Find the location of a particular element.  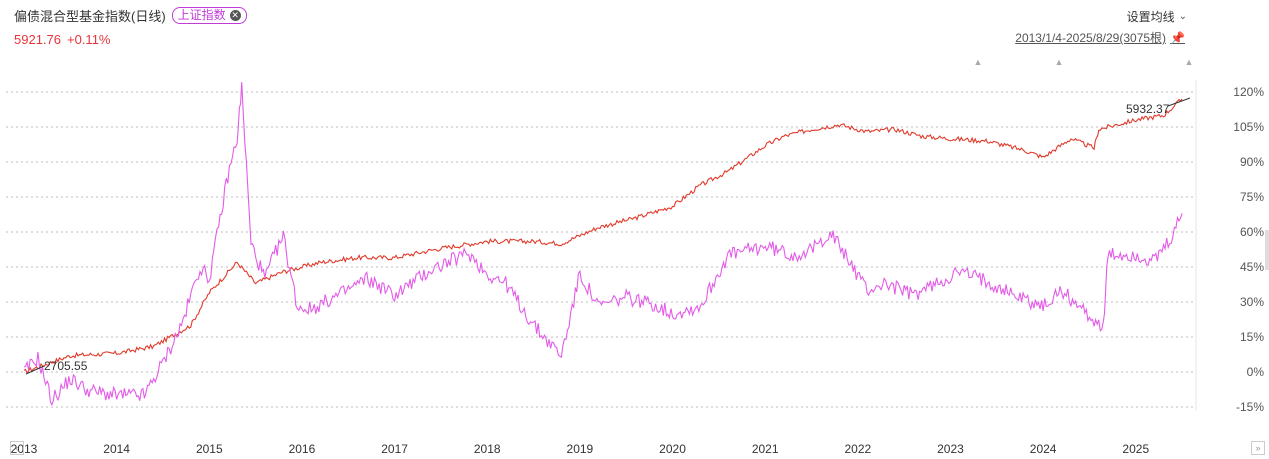

y-tick-label: 0% is located at coordinates (1256, 372).